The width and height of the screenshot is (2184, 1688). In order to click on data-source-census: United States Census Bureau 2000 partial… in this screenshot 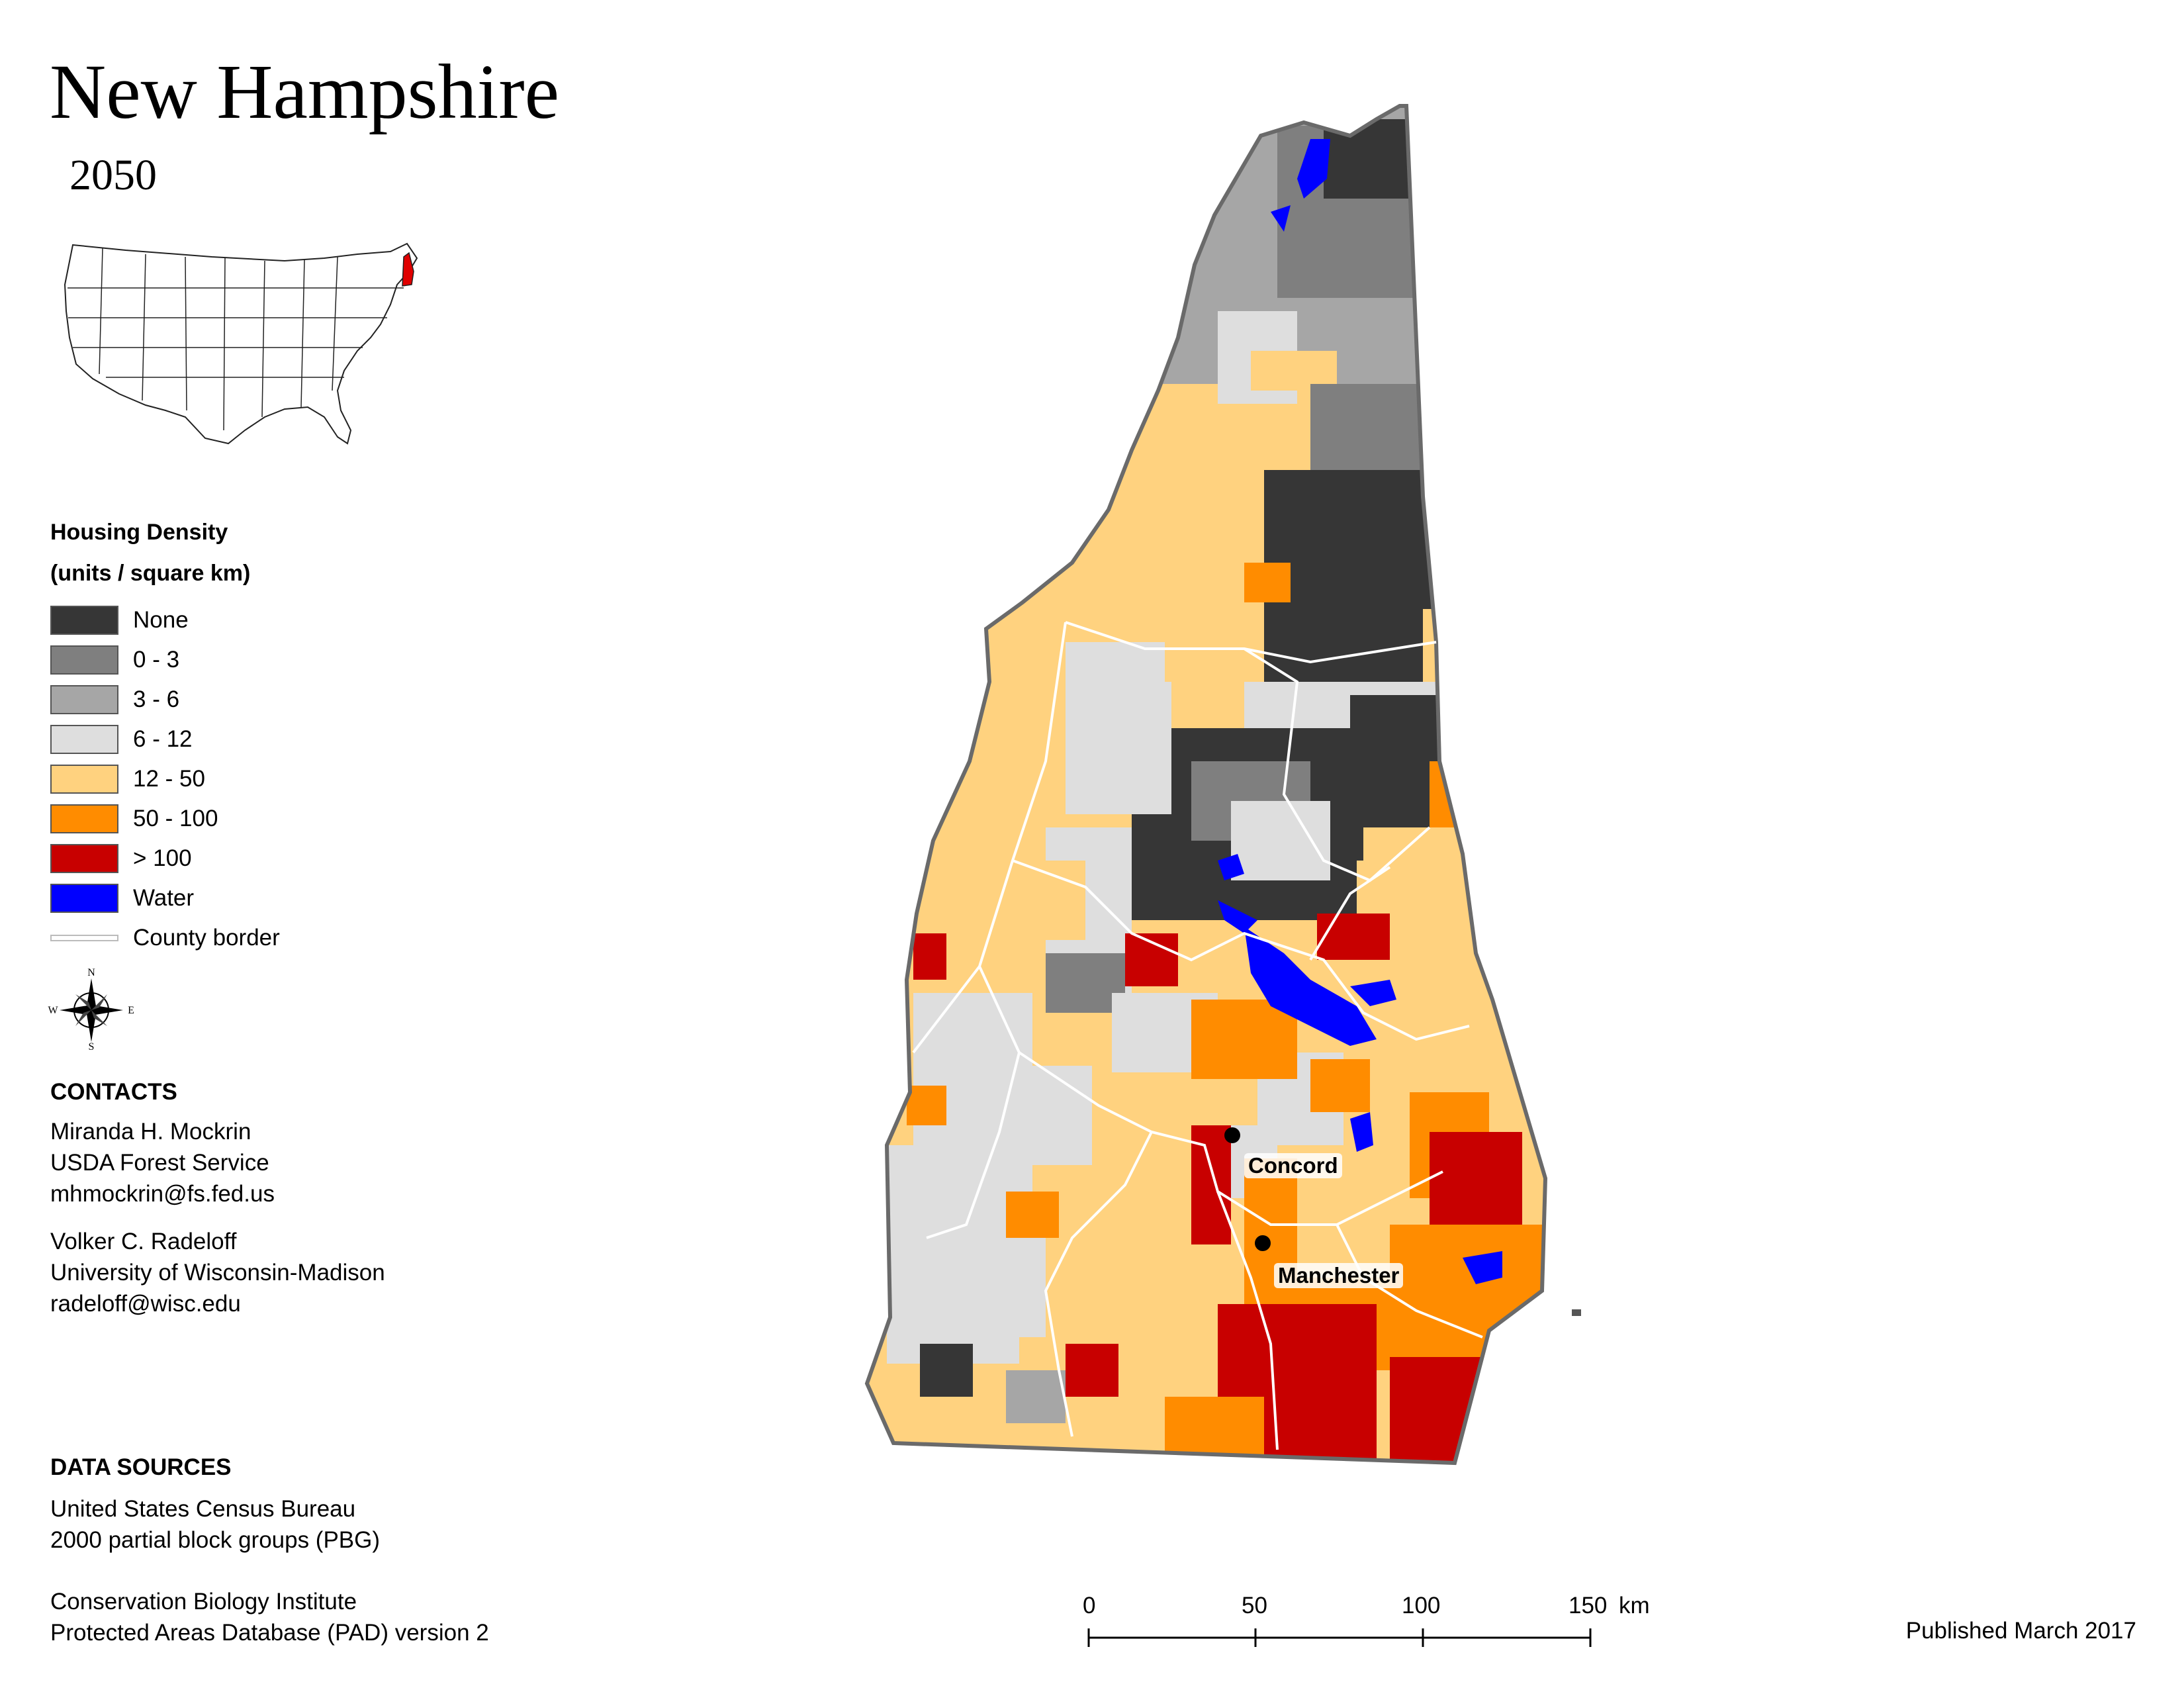, I will do `click(215, 1524)`.